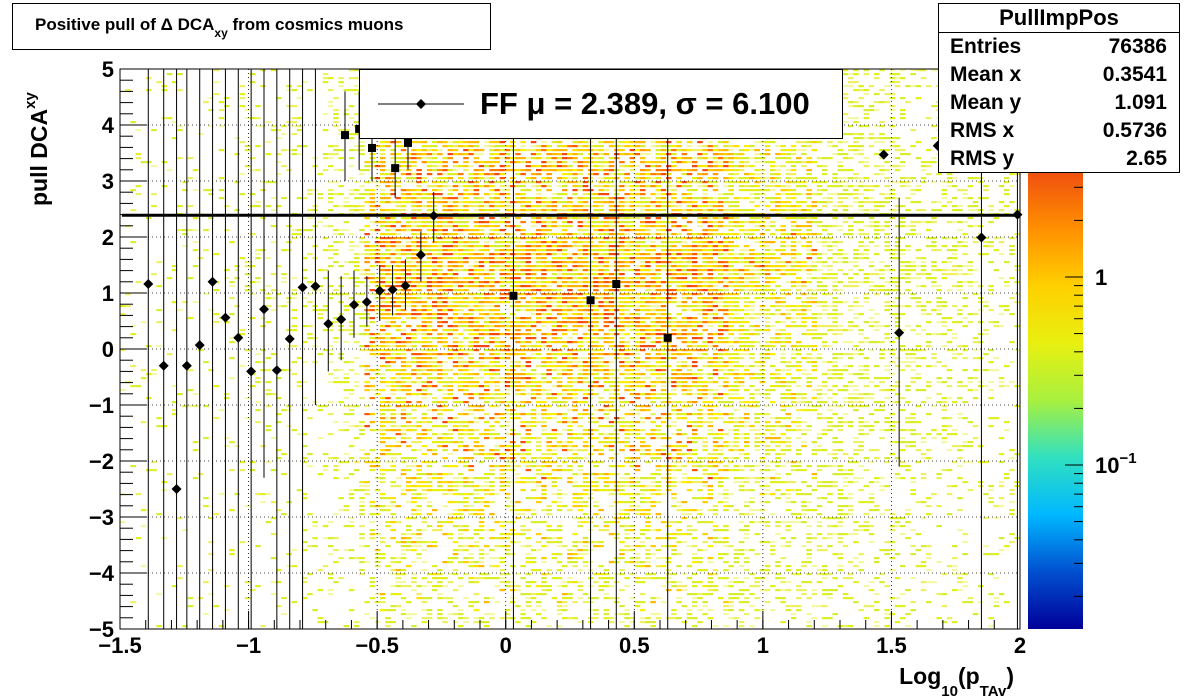 The width and height of the screenshot is (1203, 698). Describe the element at coordinates (763, 645) in the screenshot. I see `x-tick-label: 1` at that location.